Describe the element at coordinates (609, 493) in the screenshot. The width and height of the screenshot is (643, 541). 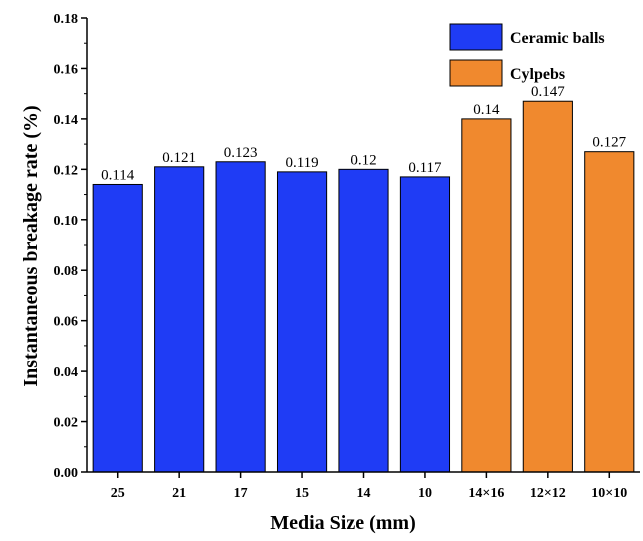
I see `x-tick-label: 10×10` at that location.